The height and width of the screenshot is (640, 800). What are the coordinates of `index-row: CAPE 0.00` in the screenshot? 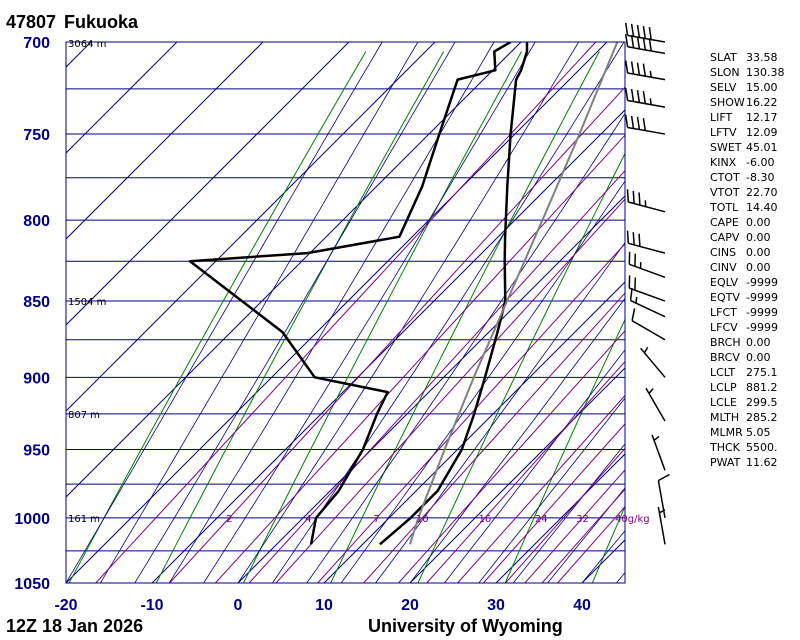 It's located at (755, 222).